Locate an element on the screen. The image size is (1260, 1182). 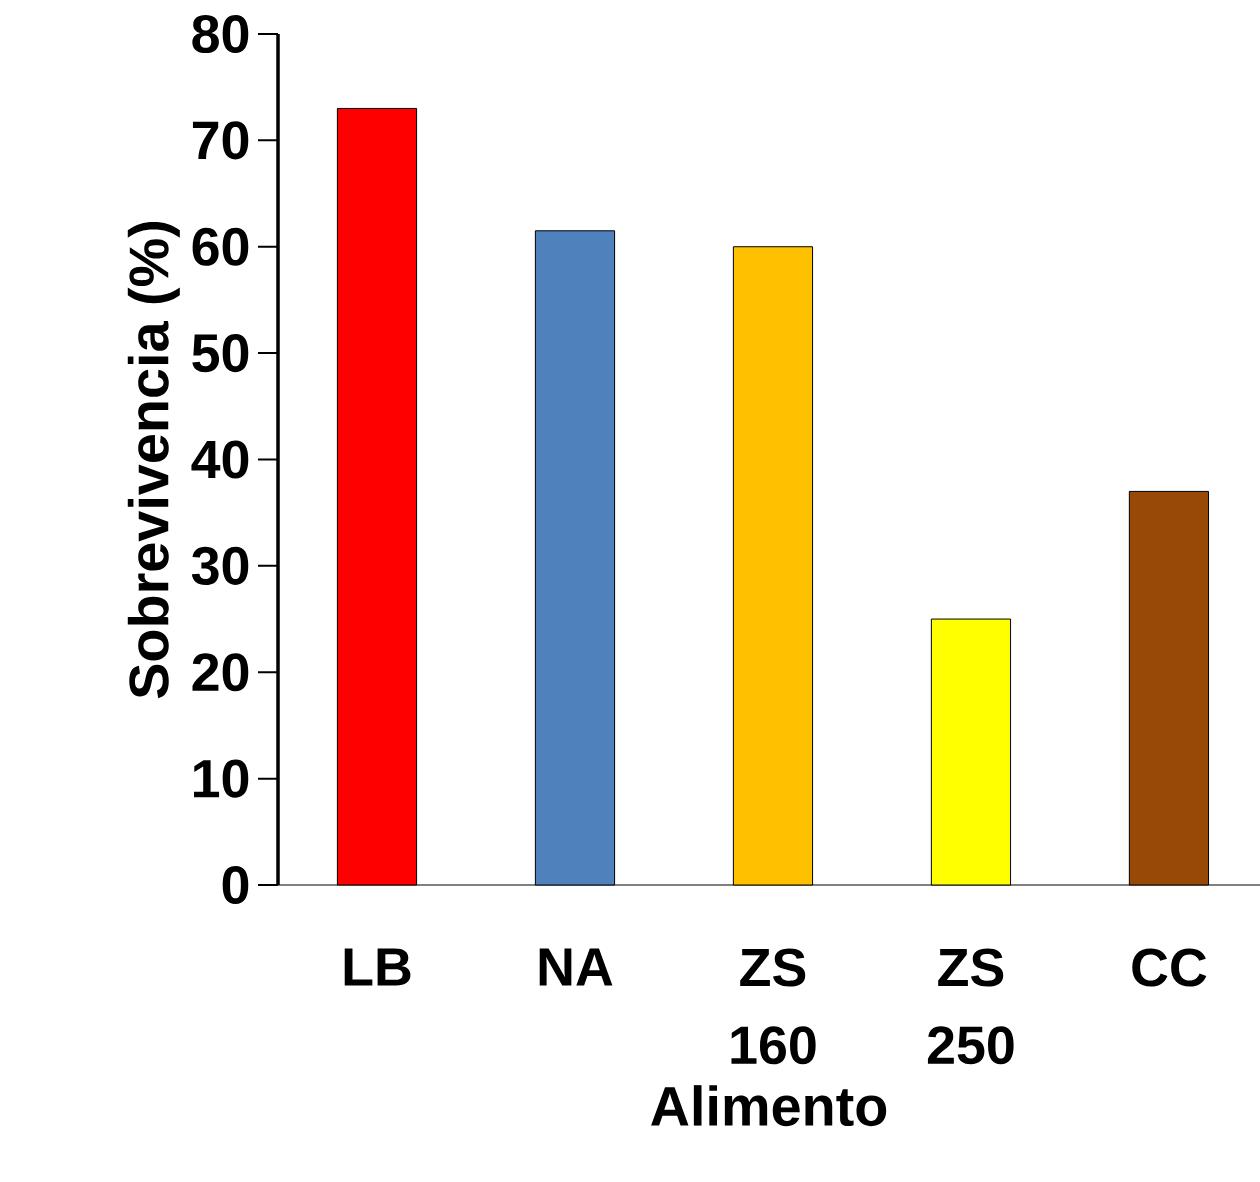
x-tick-label: ZS 160 is located at coordinates (773, 1006).